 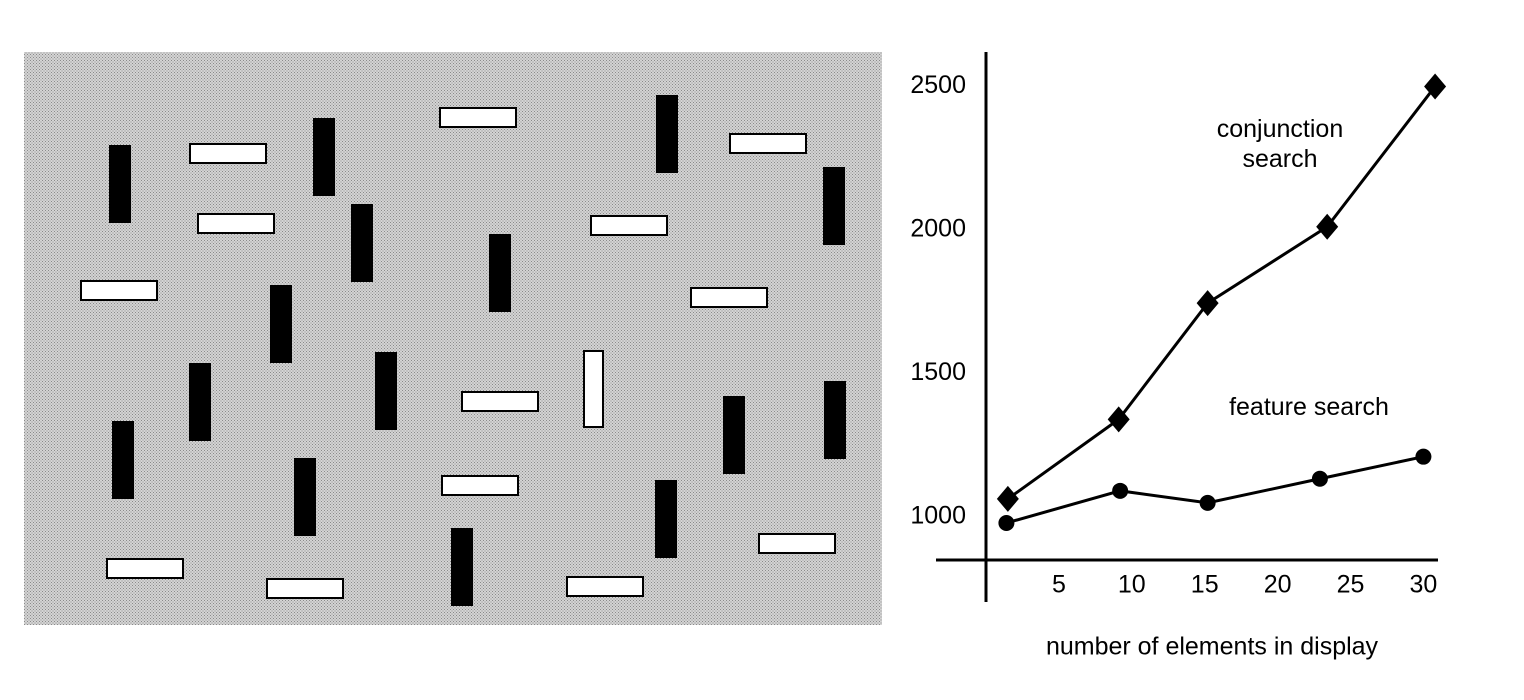 I want to click on y-tick-label: 2500, so click(x=938, y=85).